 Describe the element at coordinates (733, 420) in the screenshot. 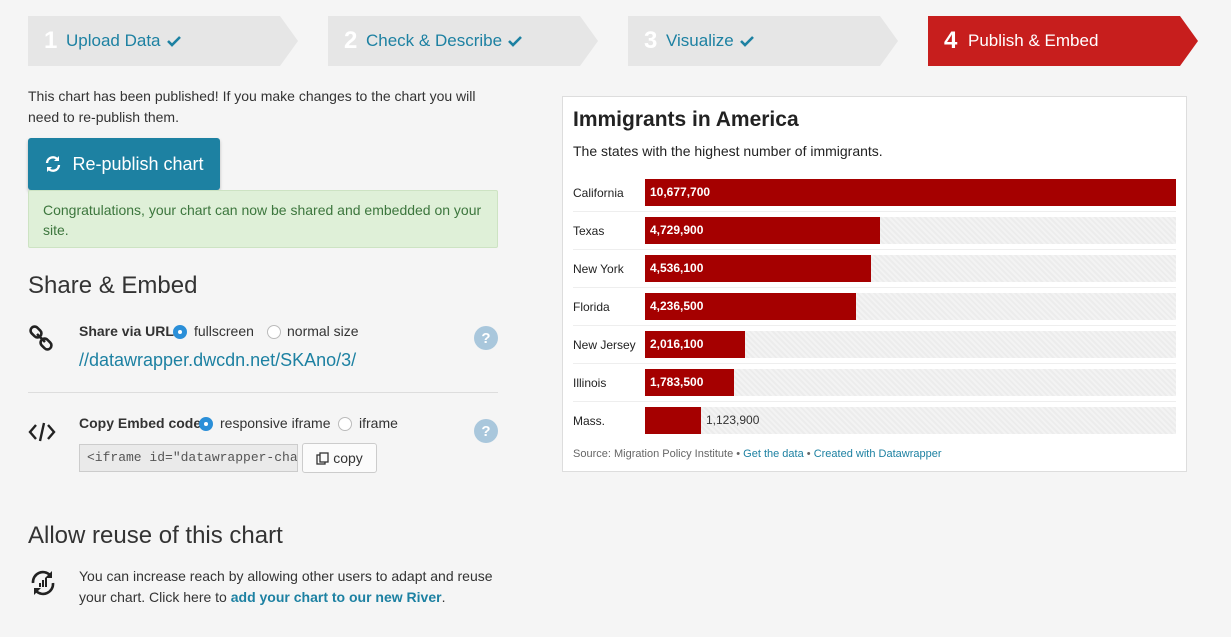

I see `value-label: 1,123,900` at that location.